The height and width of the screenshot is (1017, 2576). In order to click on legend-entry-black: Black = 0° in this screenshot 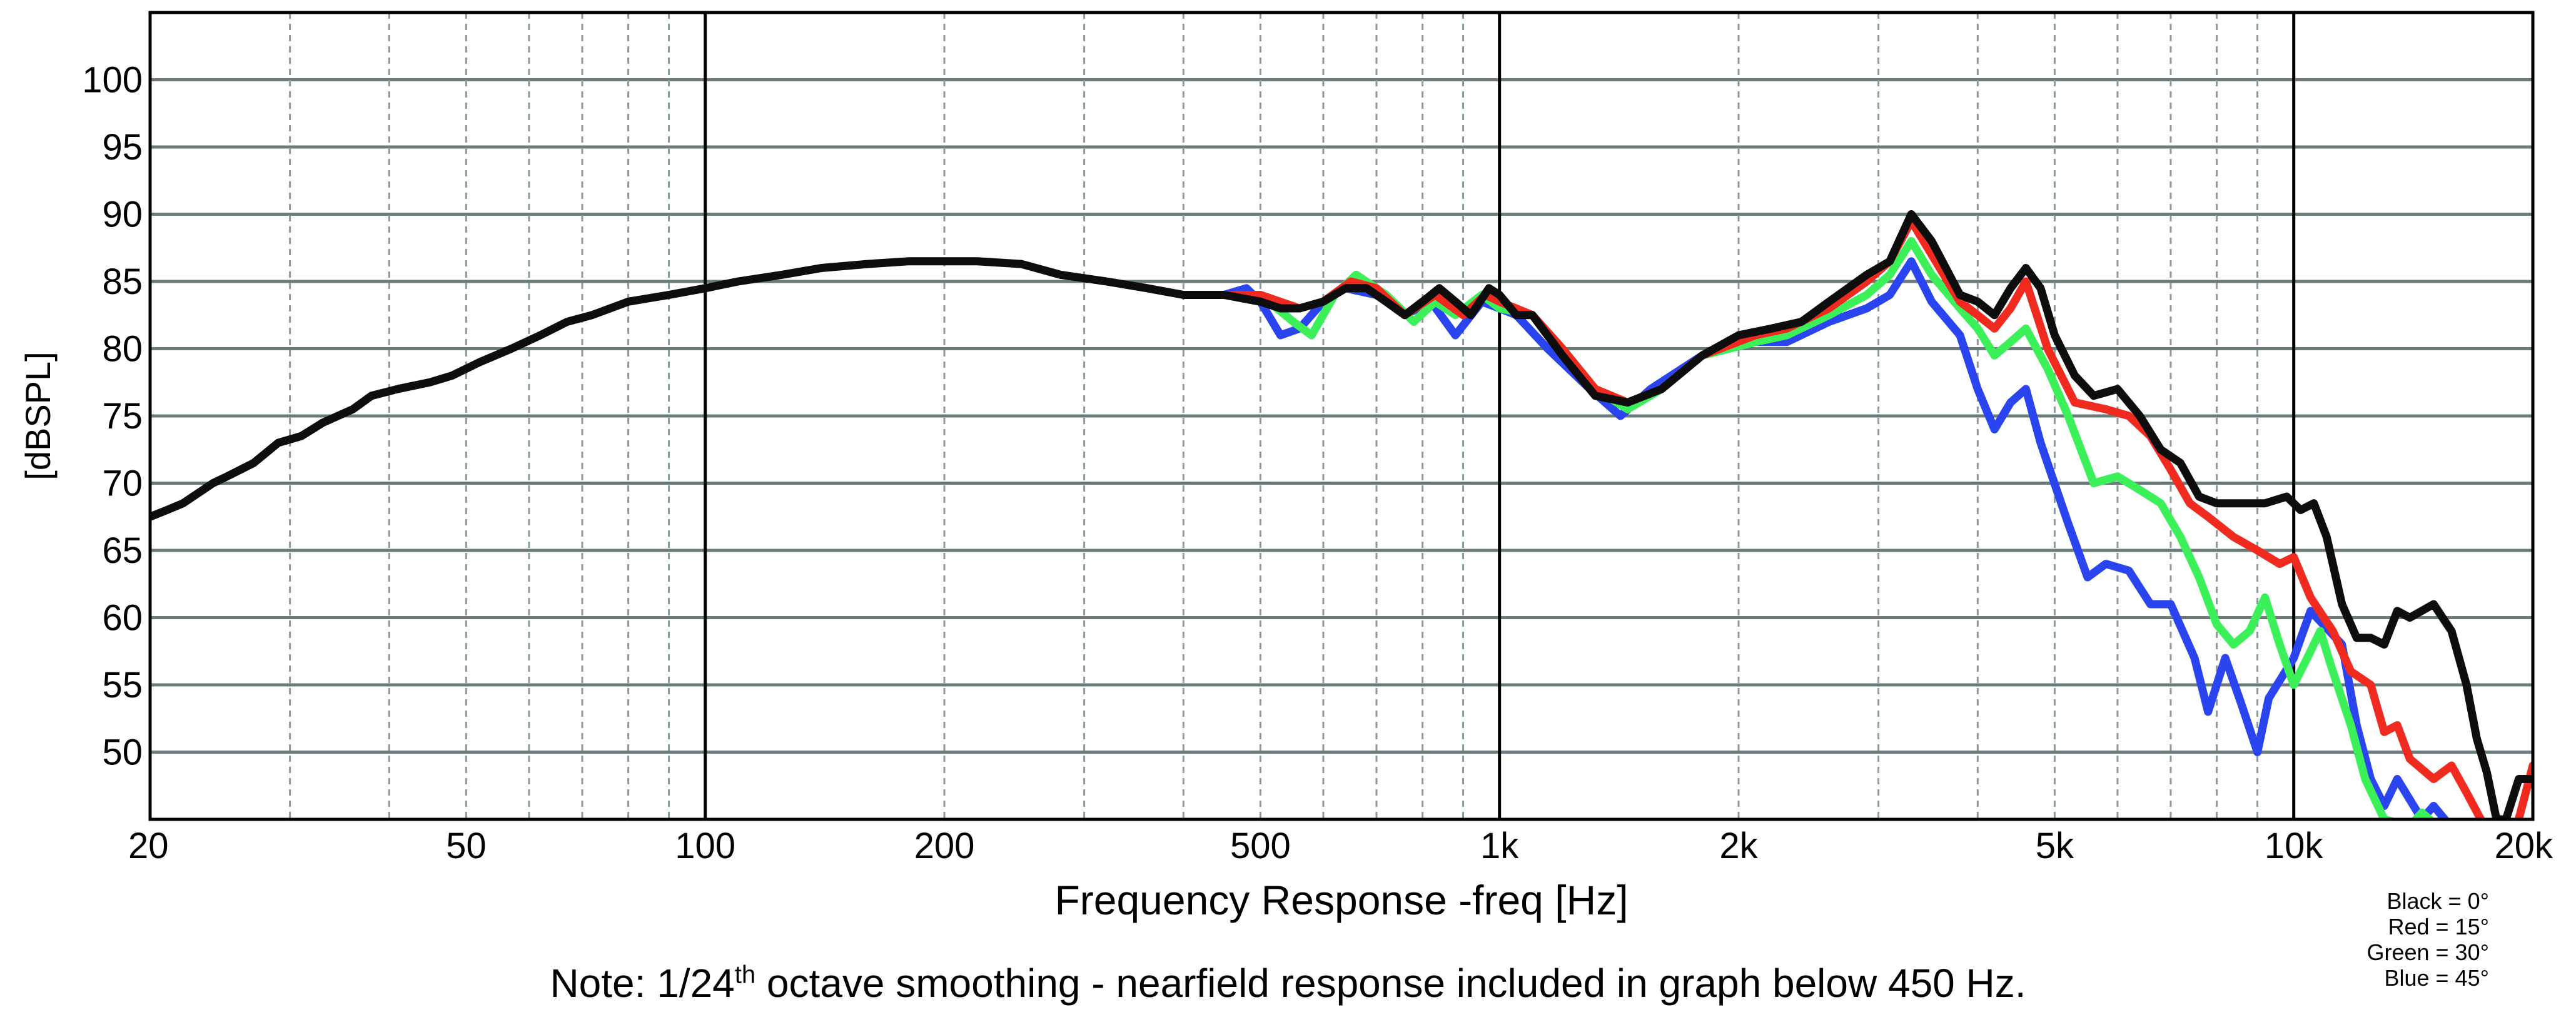, I will do `click(2438, 901)`.